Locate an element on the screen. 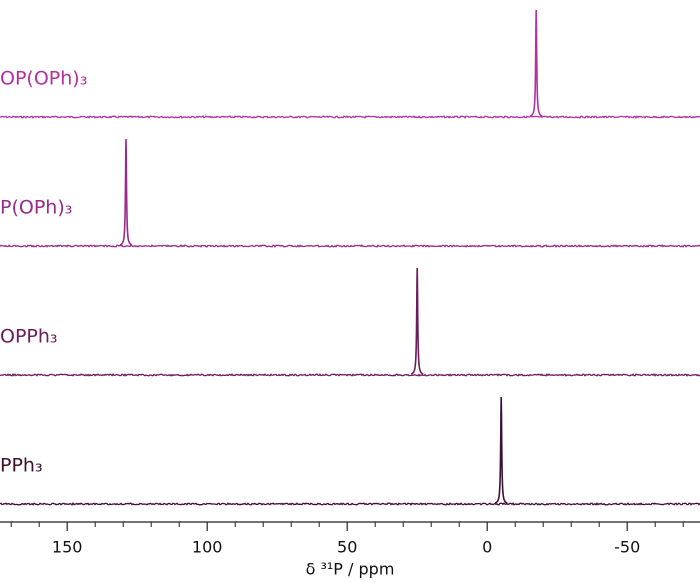 The image size is (700, 583). x-axis-label: δ ³¹P / ppm is located at coordinates (350, 569).